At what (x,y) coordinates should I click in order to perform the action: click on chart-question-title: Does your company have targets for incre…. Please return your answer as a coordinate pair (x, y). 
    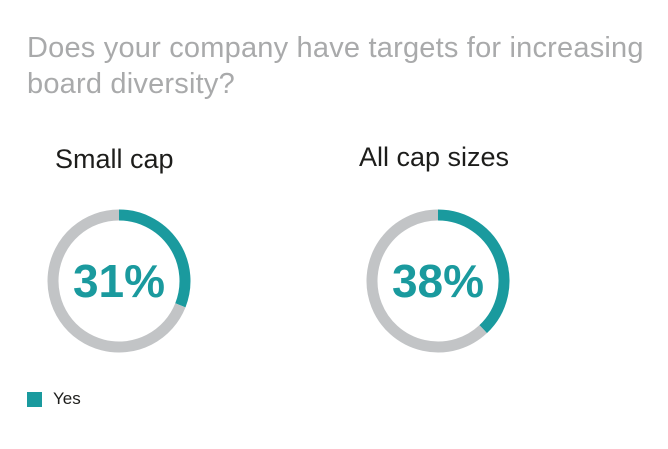
    Looking at the image, I should click on (335, 66).